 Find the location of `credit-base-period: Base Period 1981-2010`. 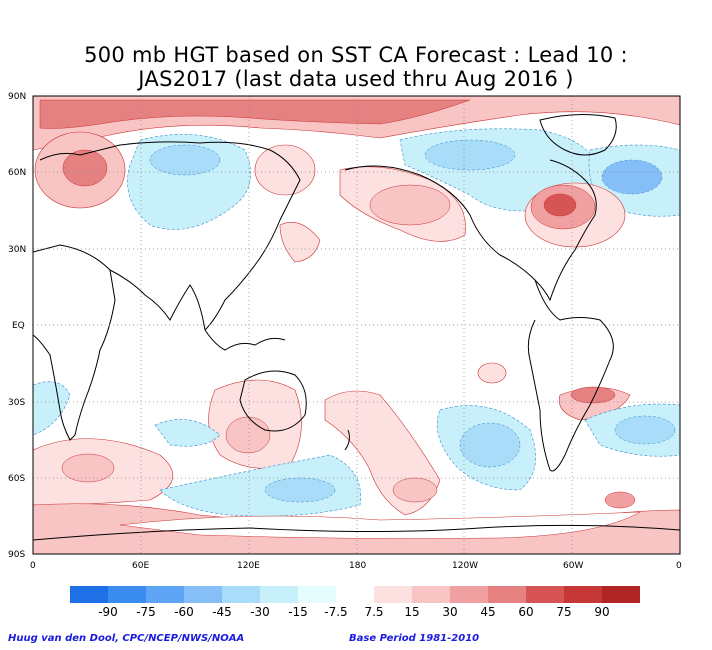

credit-base-period: Base Period 1981-2010 is located at coordinates (414, 638).